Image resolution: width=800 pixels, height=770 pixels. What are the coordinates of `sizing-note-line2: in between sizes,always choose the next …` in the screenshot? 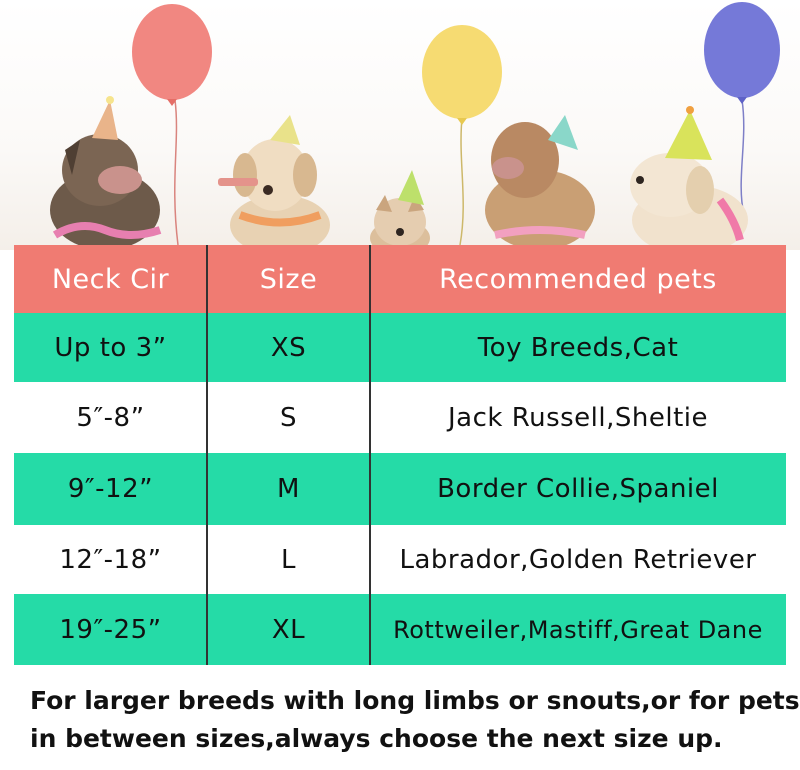 It's located at (376, 738).